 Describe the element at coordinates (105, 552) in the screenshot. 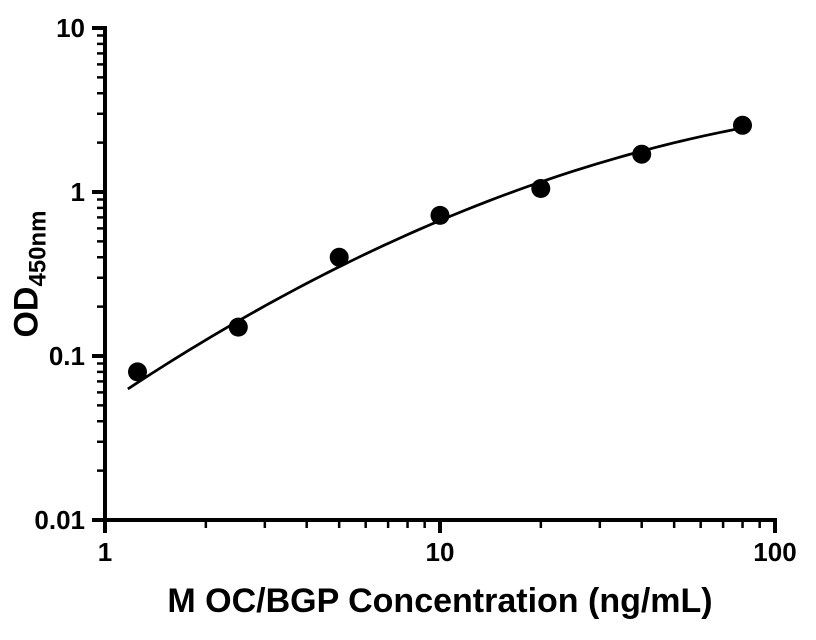

I see `x-tick-label: 1` at that location.